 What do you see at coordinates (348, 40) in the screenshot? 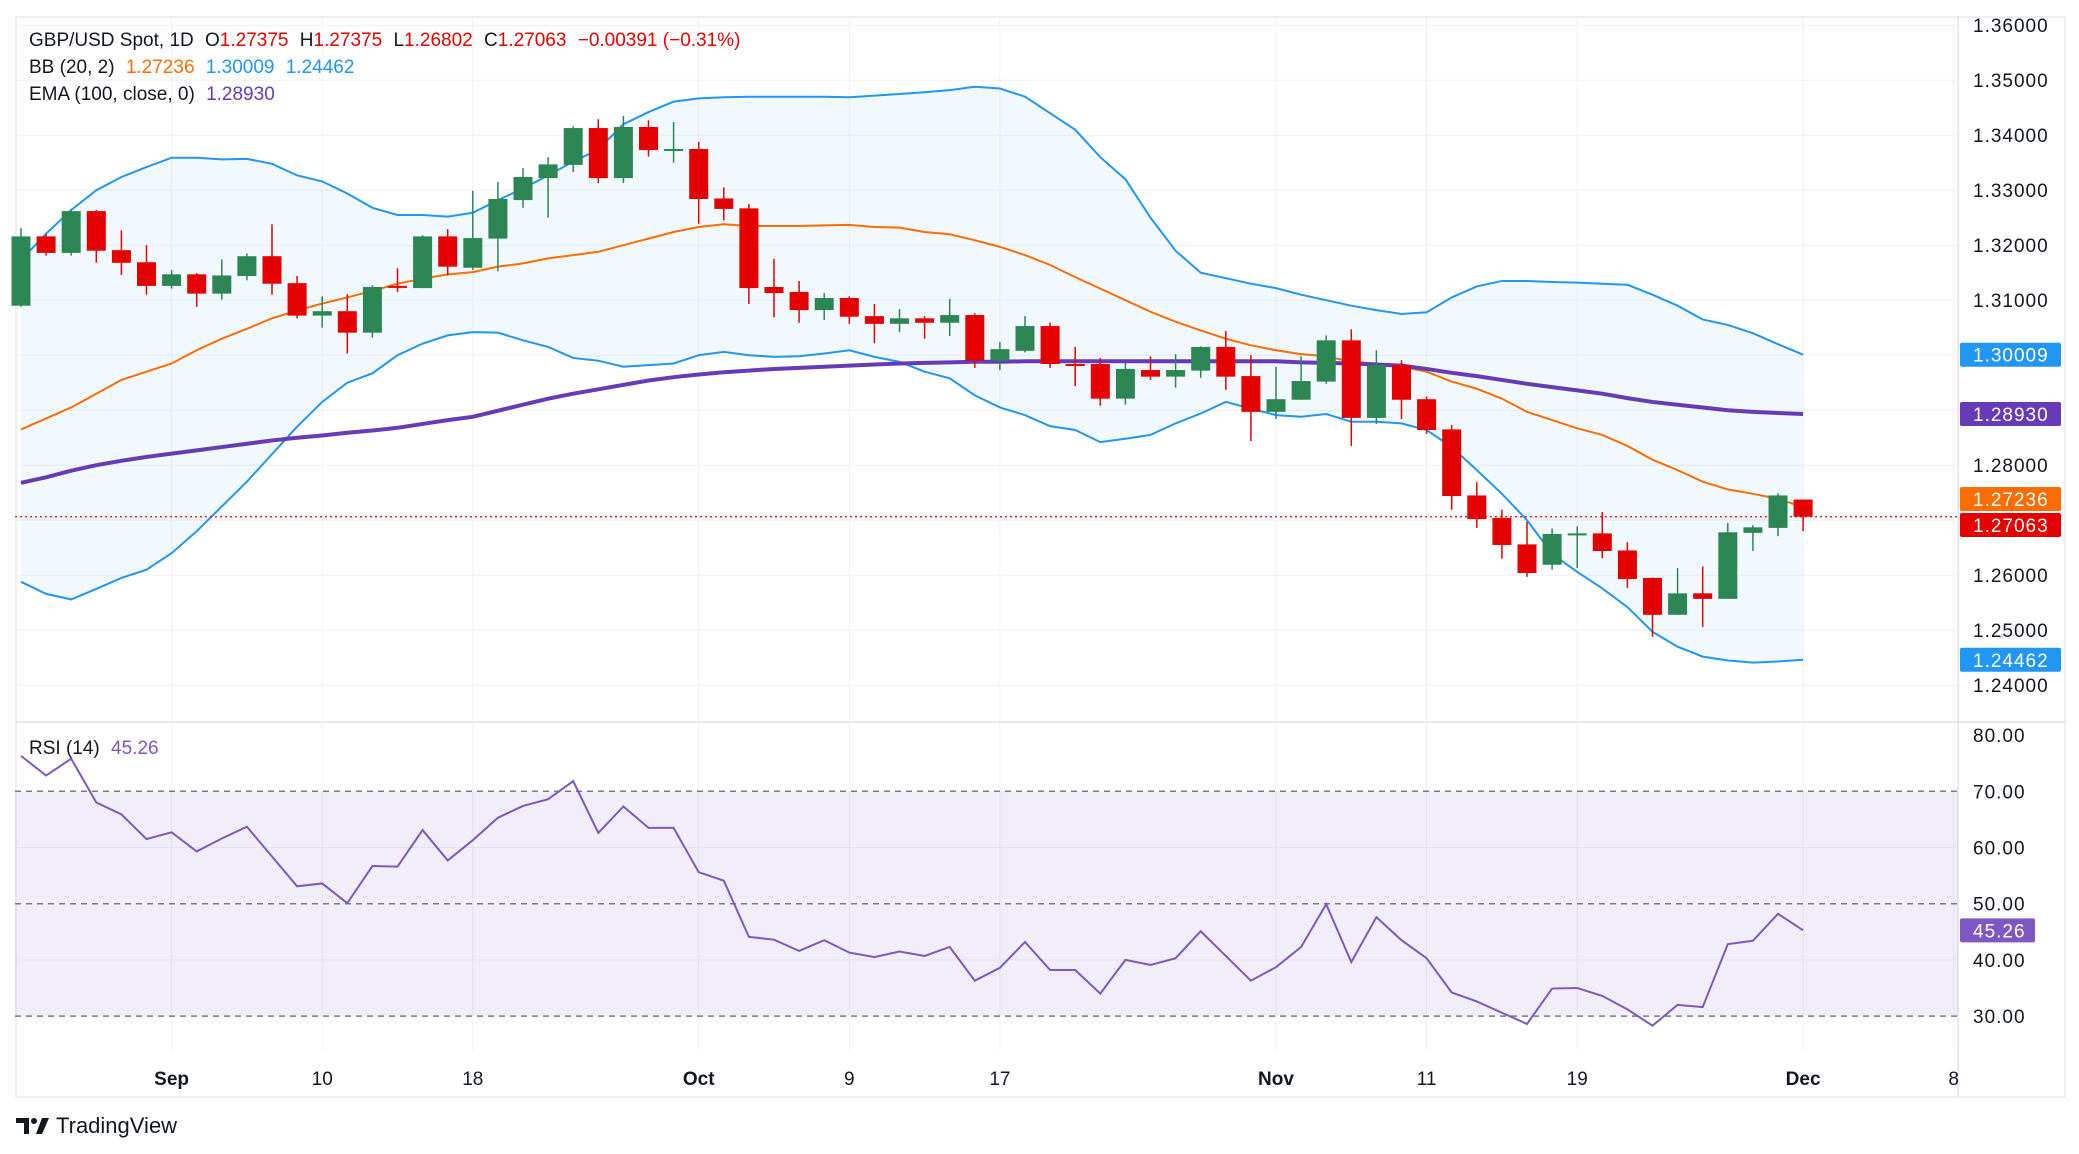
I see `high-value: 1.27375` at bounding box center [348, 40].